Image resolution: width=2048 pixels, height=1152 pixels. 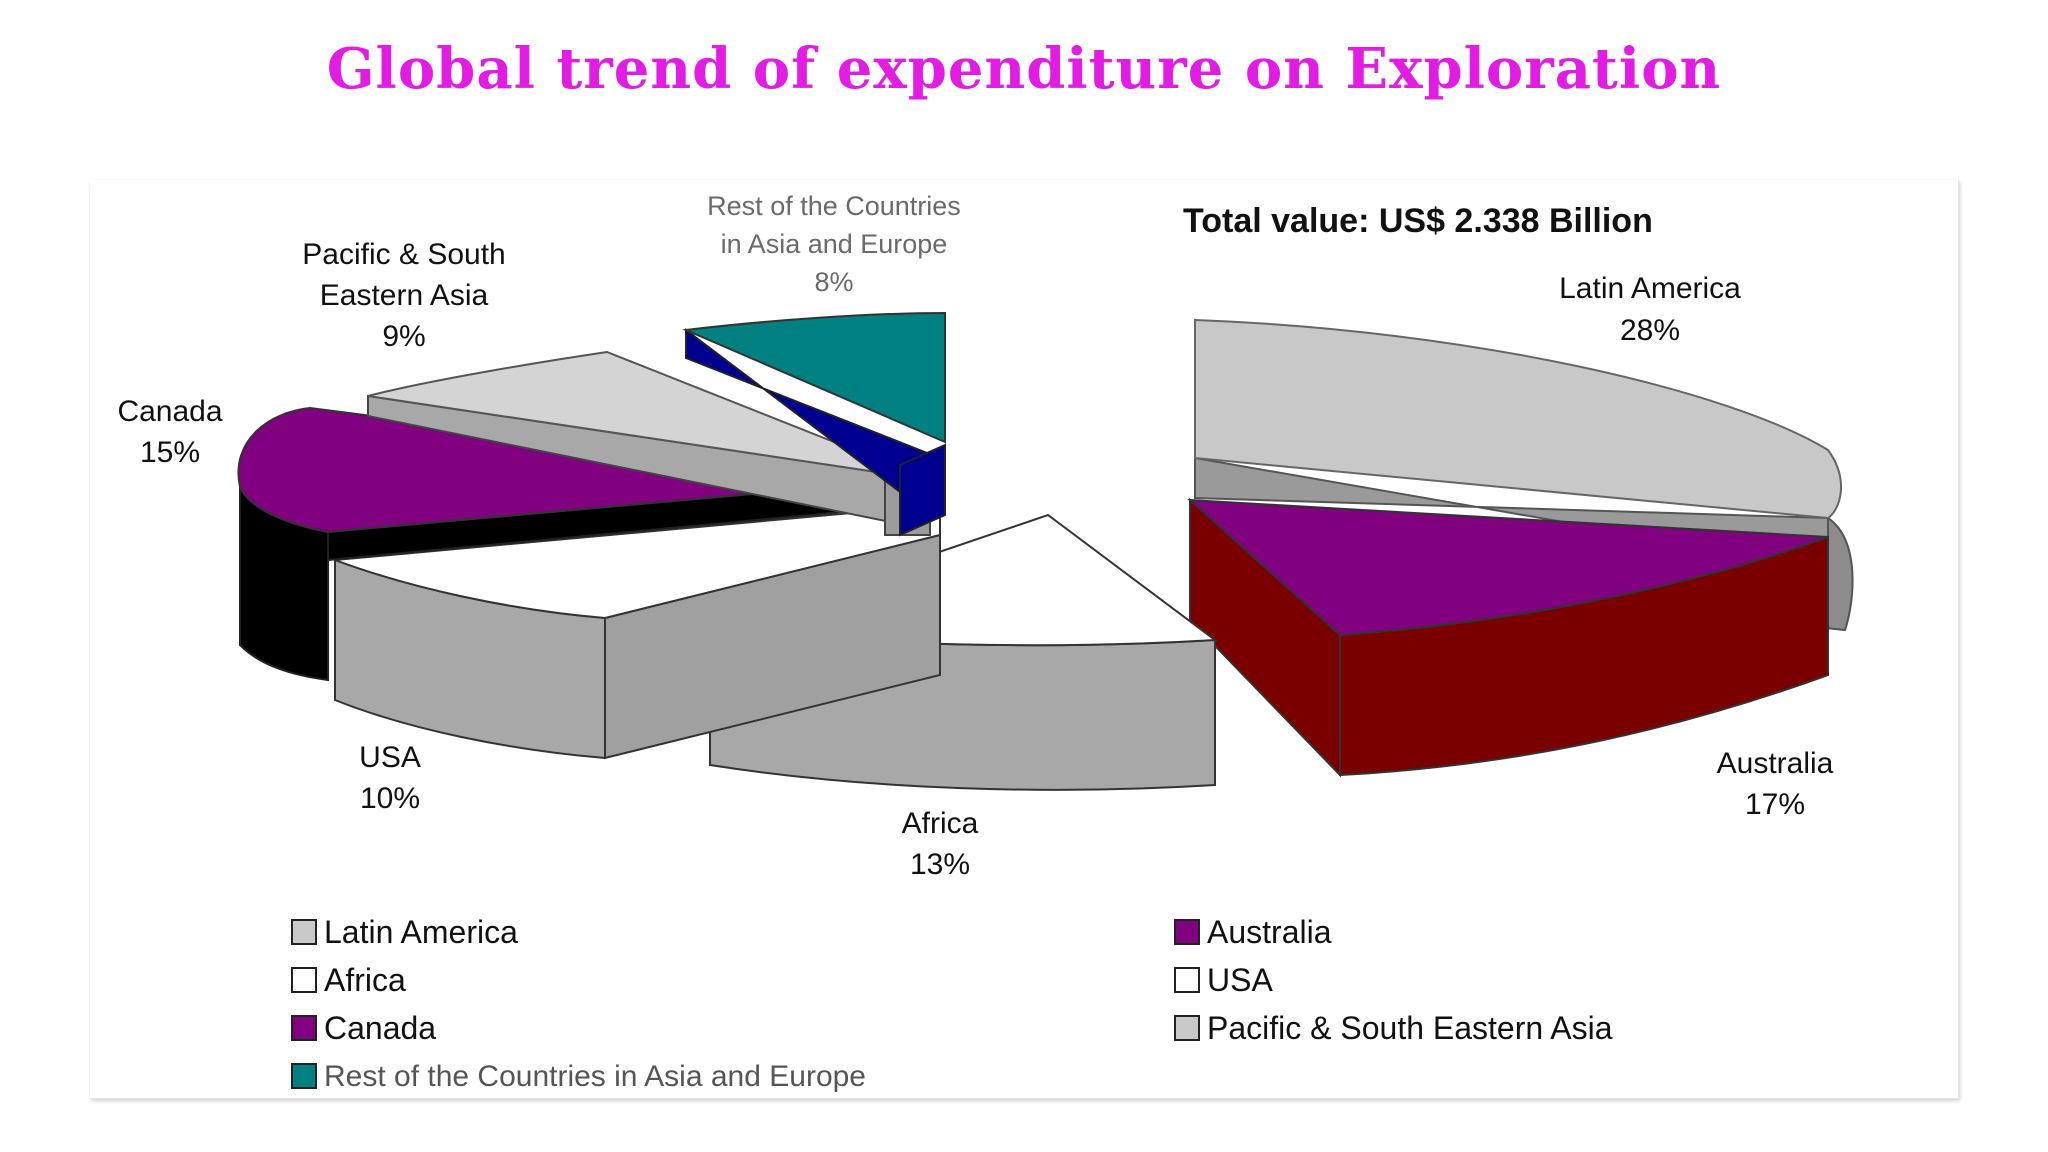 I want to click on slice-latin-america-rim, so click(x=1838, y=574).